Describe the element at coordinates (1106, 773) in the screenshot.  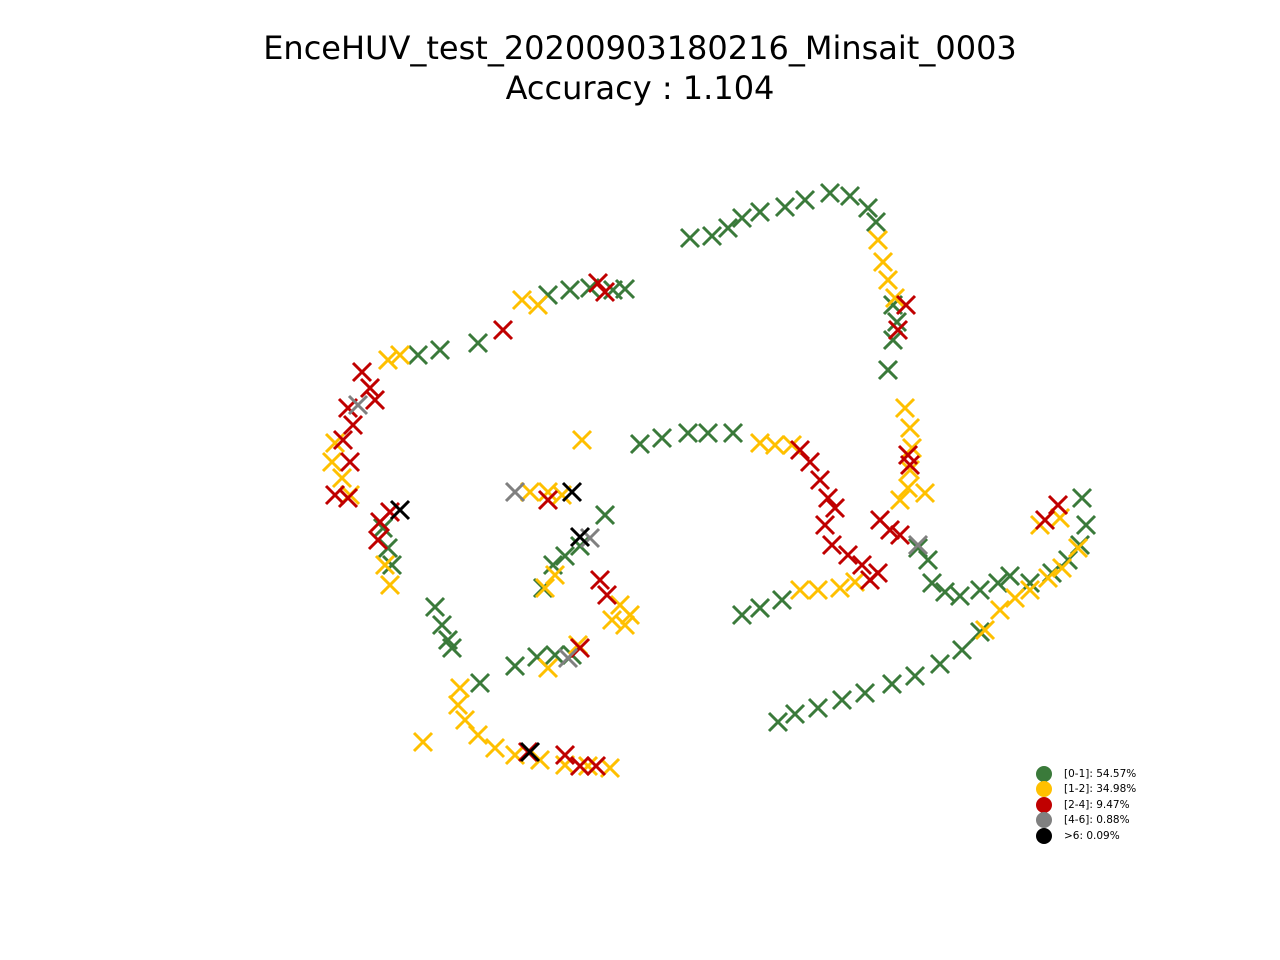
I see `legend-item: [0-1]: 54.57%` at that location.